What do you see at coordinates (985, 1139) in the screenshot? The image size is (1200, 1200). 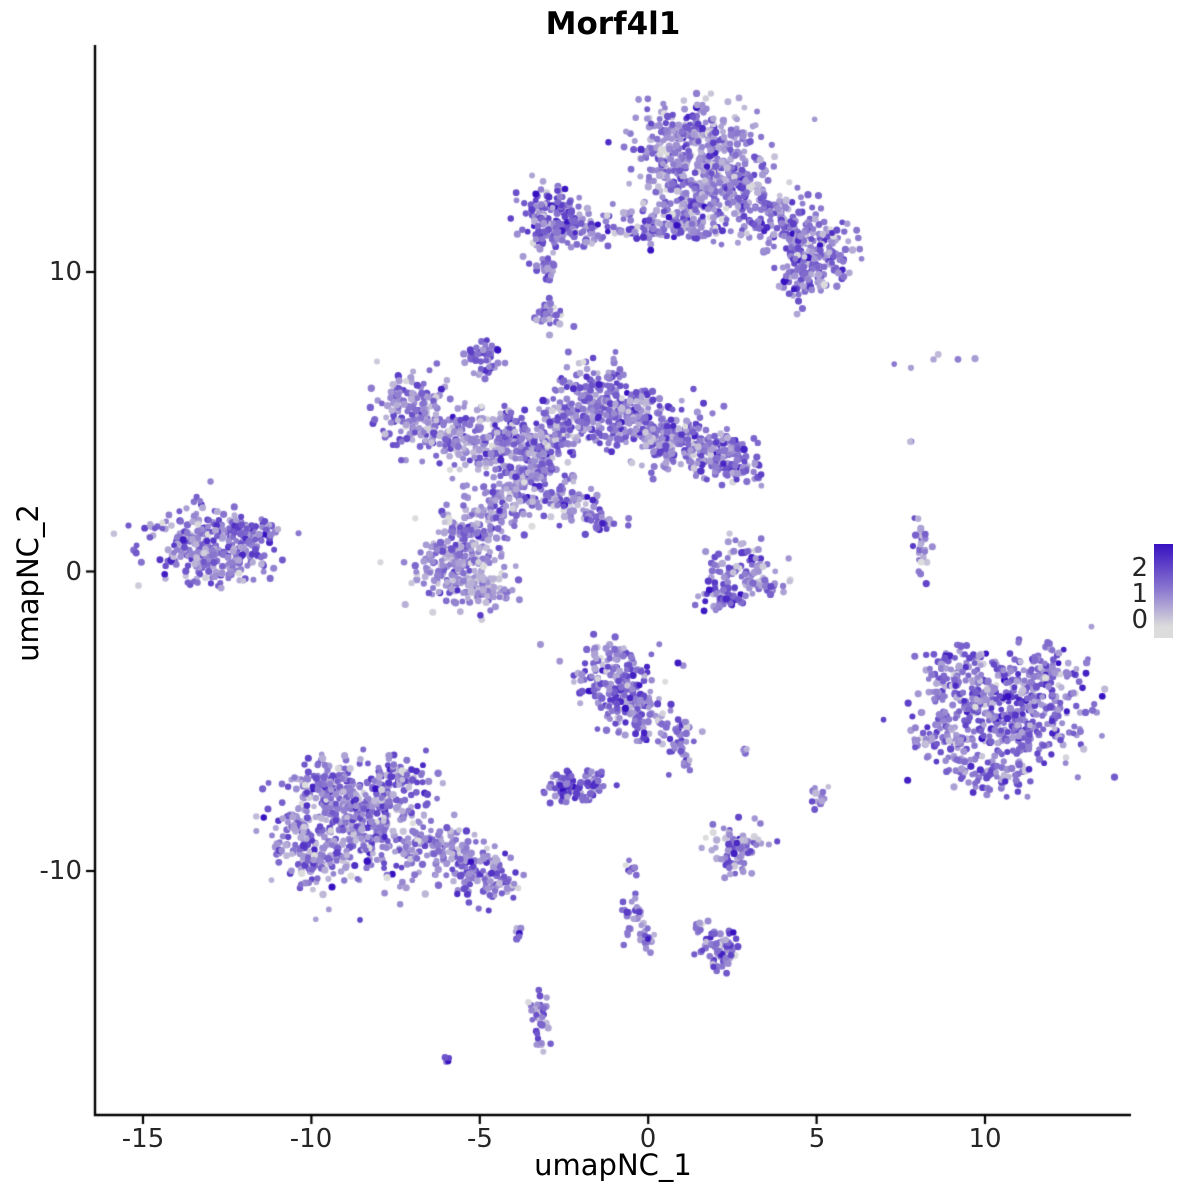 I see `x-tick-label: 10` at bounding box center [985, 1139].